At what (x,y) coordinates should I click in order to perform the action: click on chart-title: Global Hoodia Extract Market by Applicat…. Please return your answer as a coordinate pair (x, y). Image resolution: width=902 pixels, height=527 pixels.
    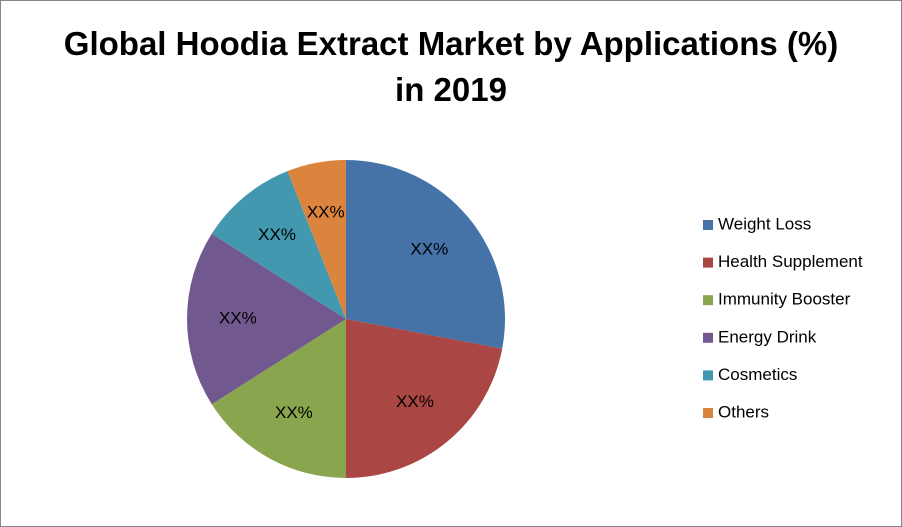
    Looking at the image, I should click on (451, 66).